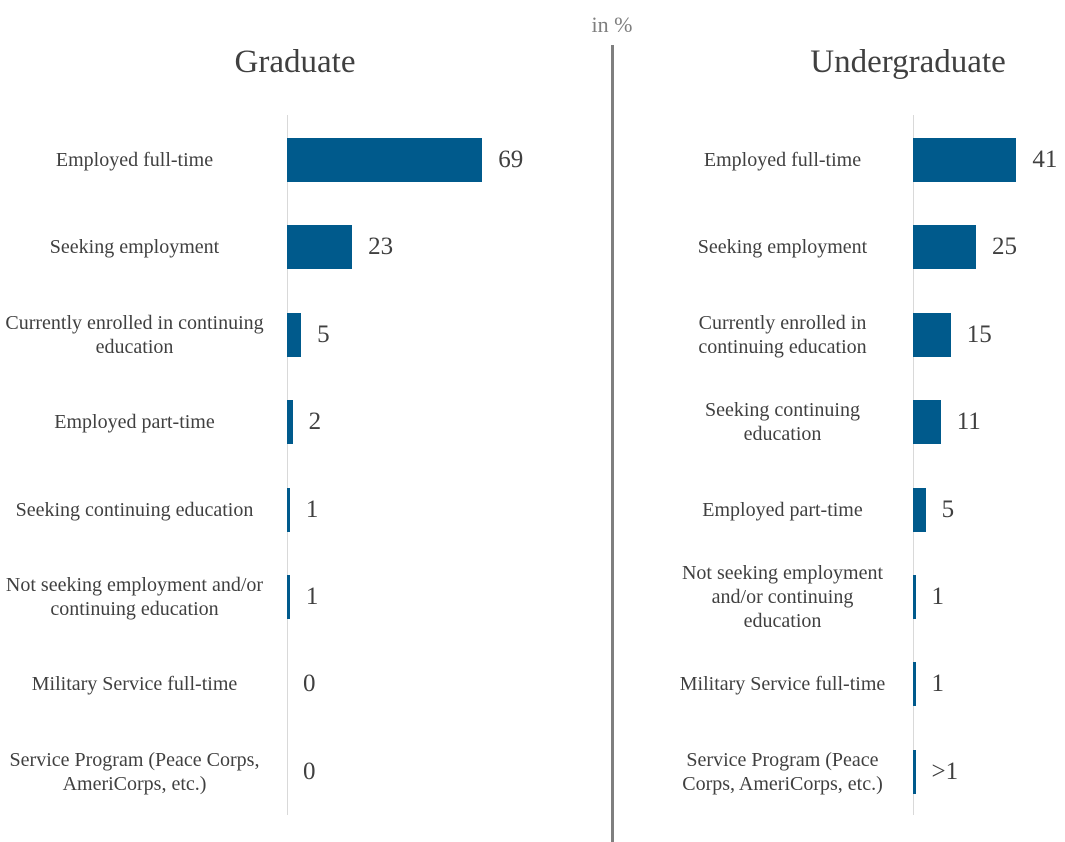 The height and width of the screenshot is (842, 1065). Describe the element at coordinates (381, 247) in the screenshot. I see `value-label: 23` at that location.